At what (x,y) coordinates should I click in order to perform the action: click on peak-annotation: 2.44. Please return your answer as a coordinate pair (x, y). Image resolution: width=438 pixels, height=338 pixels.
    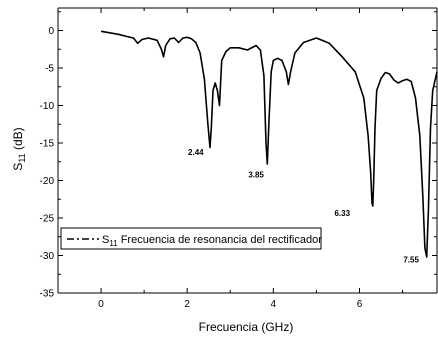
    Looking at the image, I should click on (196, 152).